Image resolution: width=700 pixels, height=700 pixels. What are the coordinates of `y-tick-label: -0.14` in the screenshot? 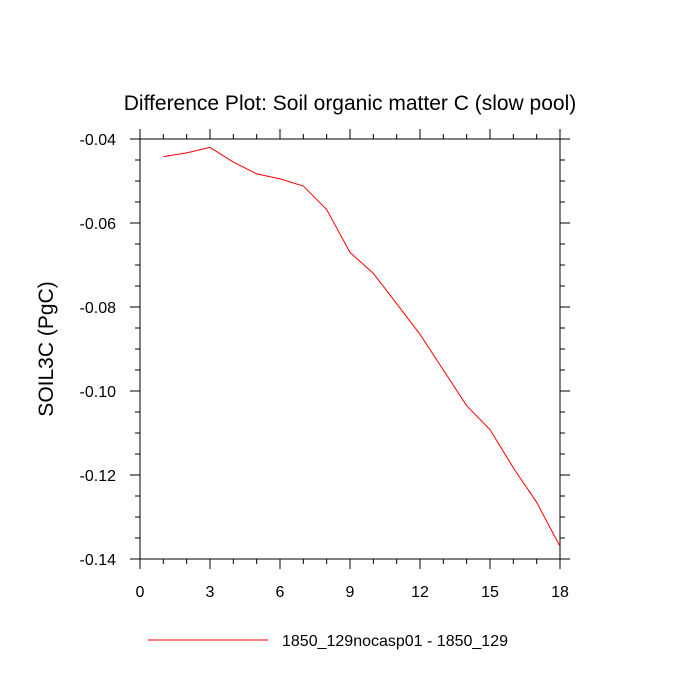 It's located at (98, 560).